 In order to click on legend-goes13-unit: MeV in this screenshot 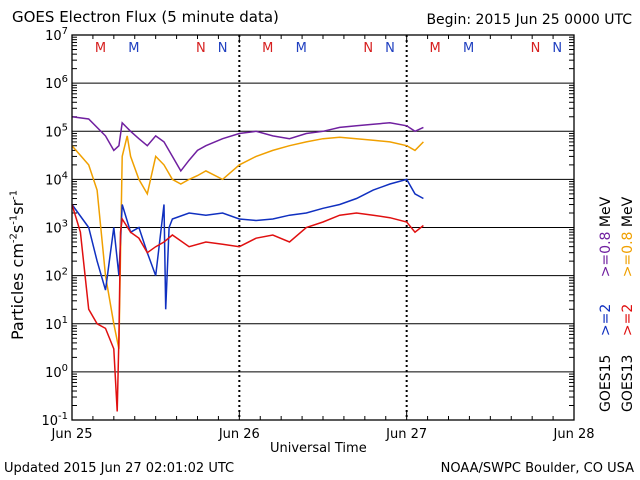, I will do `click(628, 212)`.